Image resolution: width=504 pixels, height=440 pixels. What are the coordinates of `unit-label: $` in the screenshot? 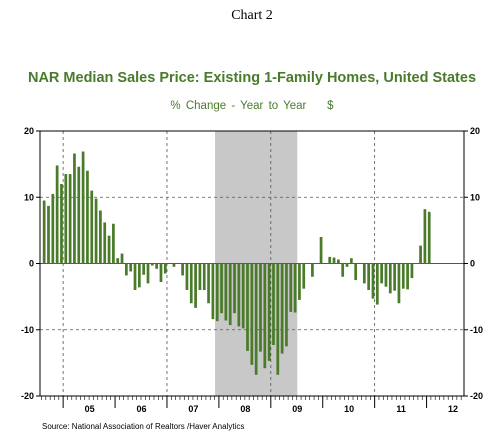 It's located at (330, 106).